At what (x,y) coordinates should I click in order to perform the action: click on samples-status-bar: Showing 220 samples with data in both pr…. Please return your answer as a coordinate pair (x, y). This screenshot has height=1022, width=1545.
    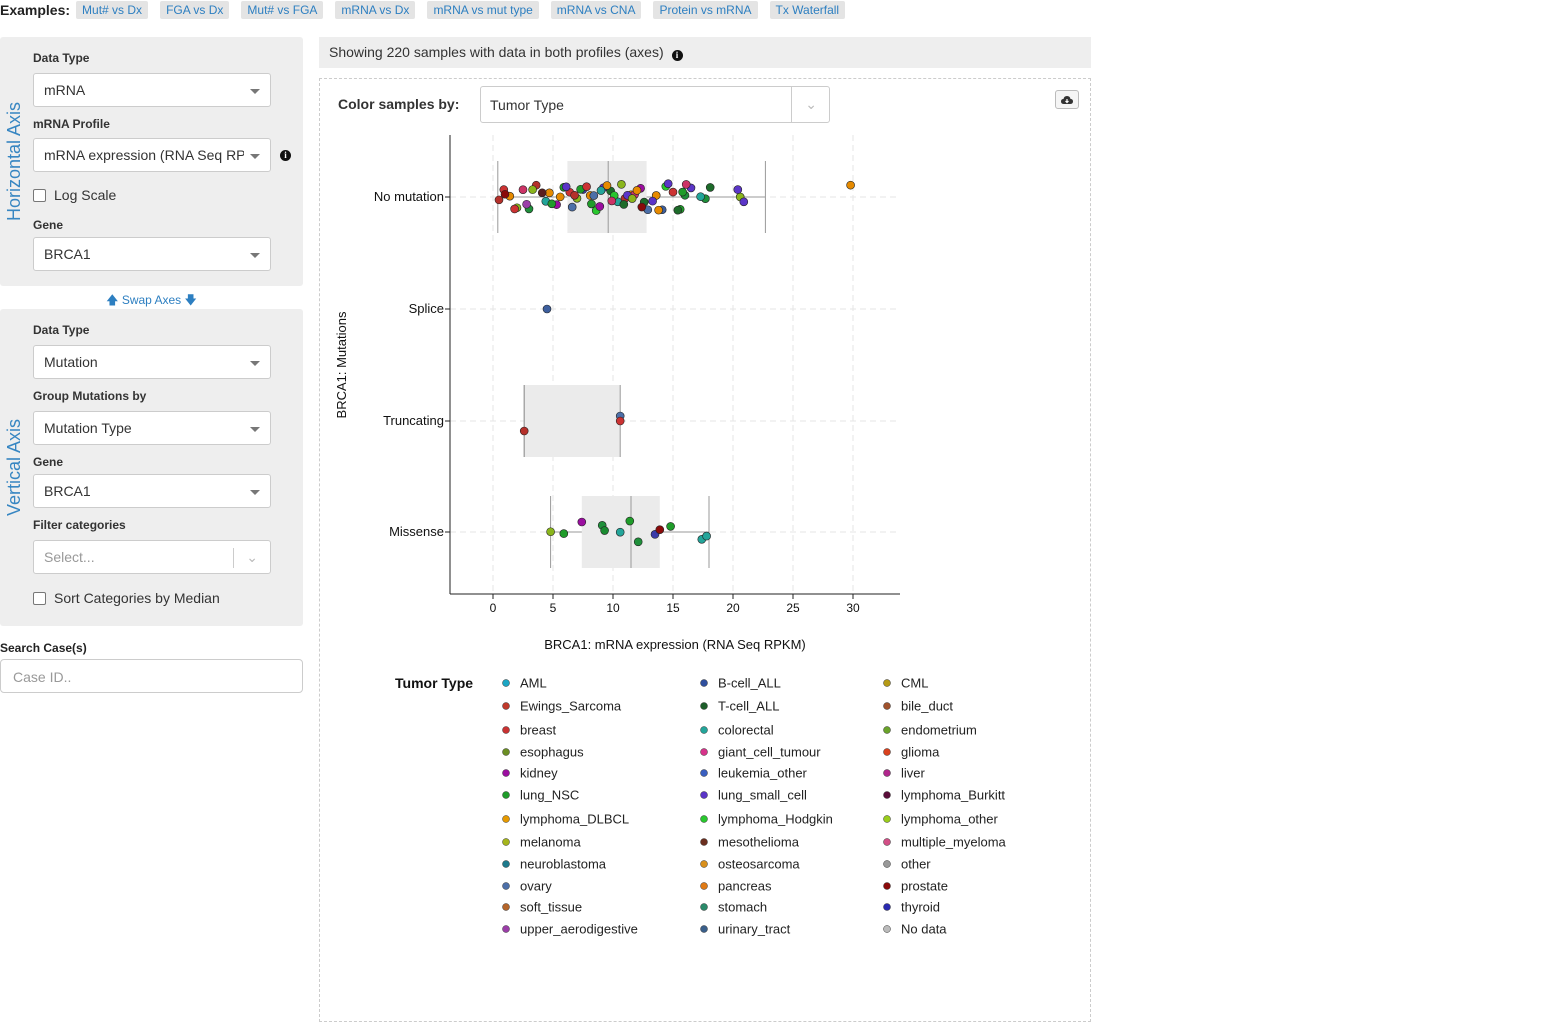
    Looking at the image, I should click on (705, 52).